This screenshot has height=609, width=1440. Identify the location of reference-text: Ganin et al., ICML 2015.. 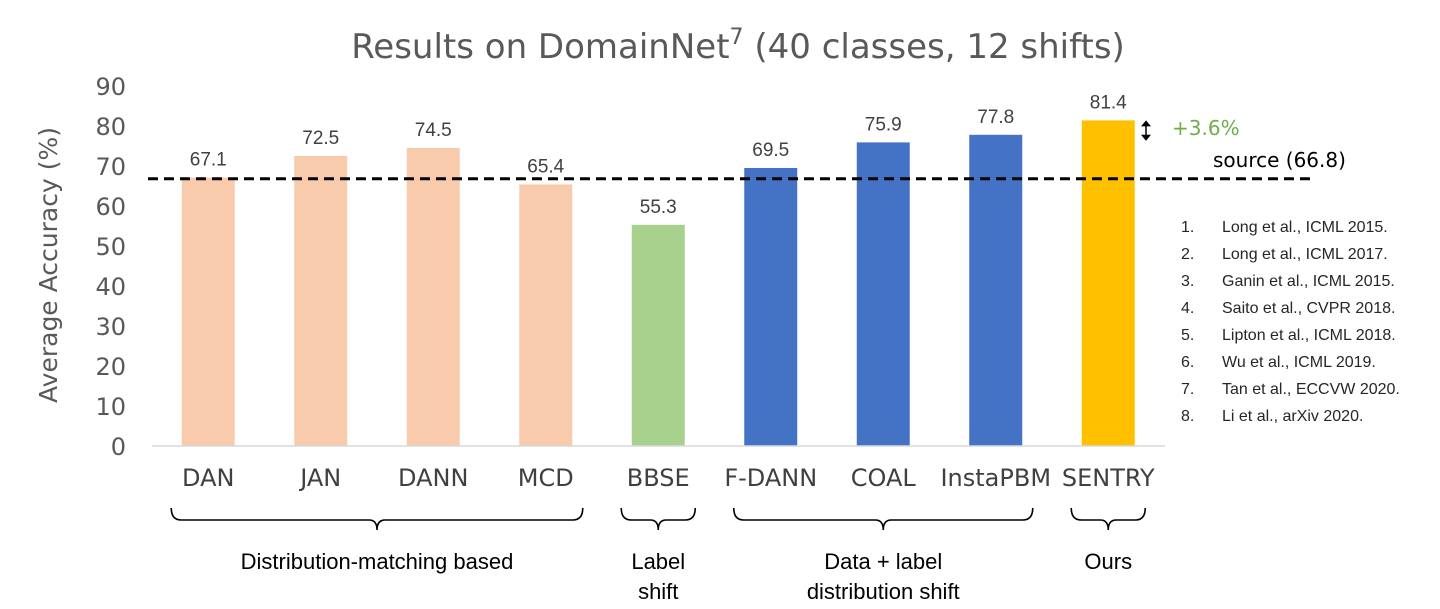
(1308, 281).